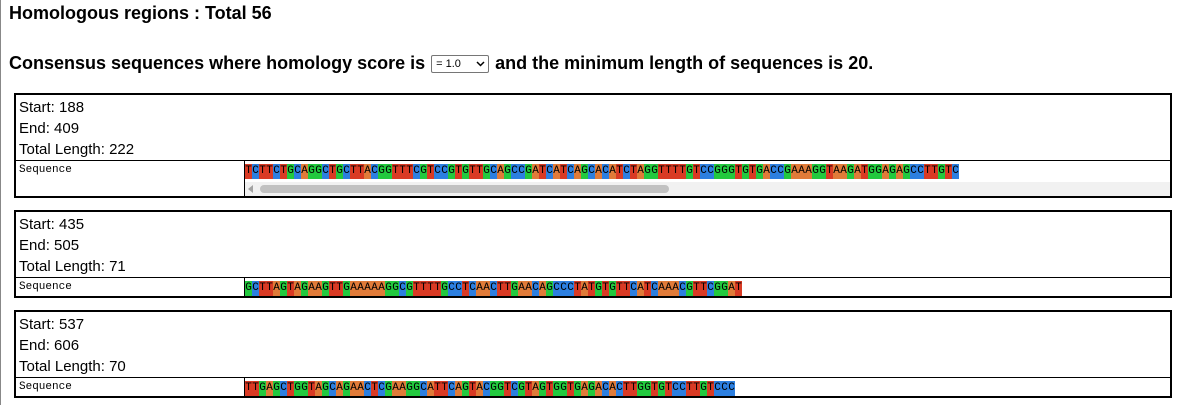 Image resolution: width=1181 pixels, height=405 pixels. What do you see at coordinates (77, 149) in the screenshot?
I see `region-total-length: Total Length: 222` at bounding box center [77, 149].